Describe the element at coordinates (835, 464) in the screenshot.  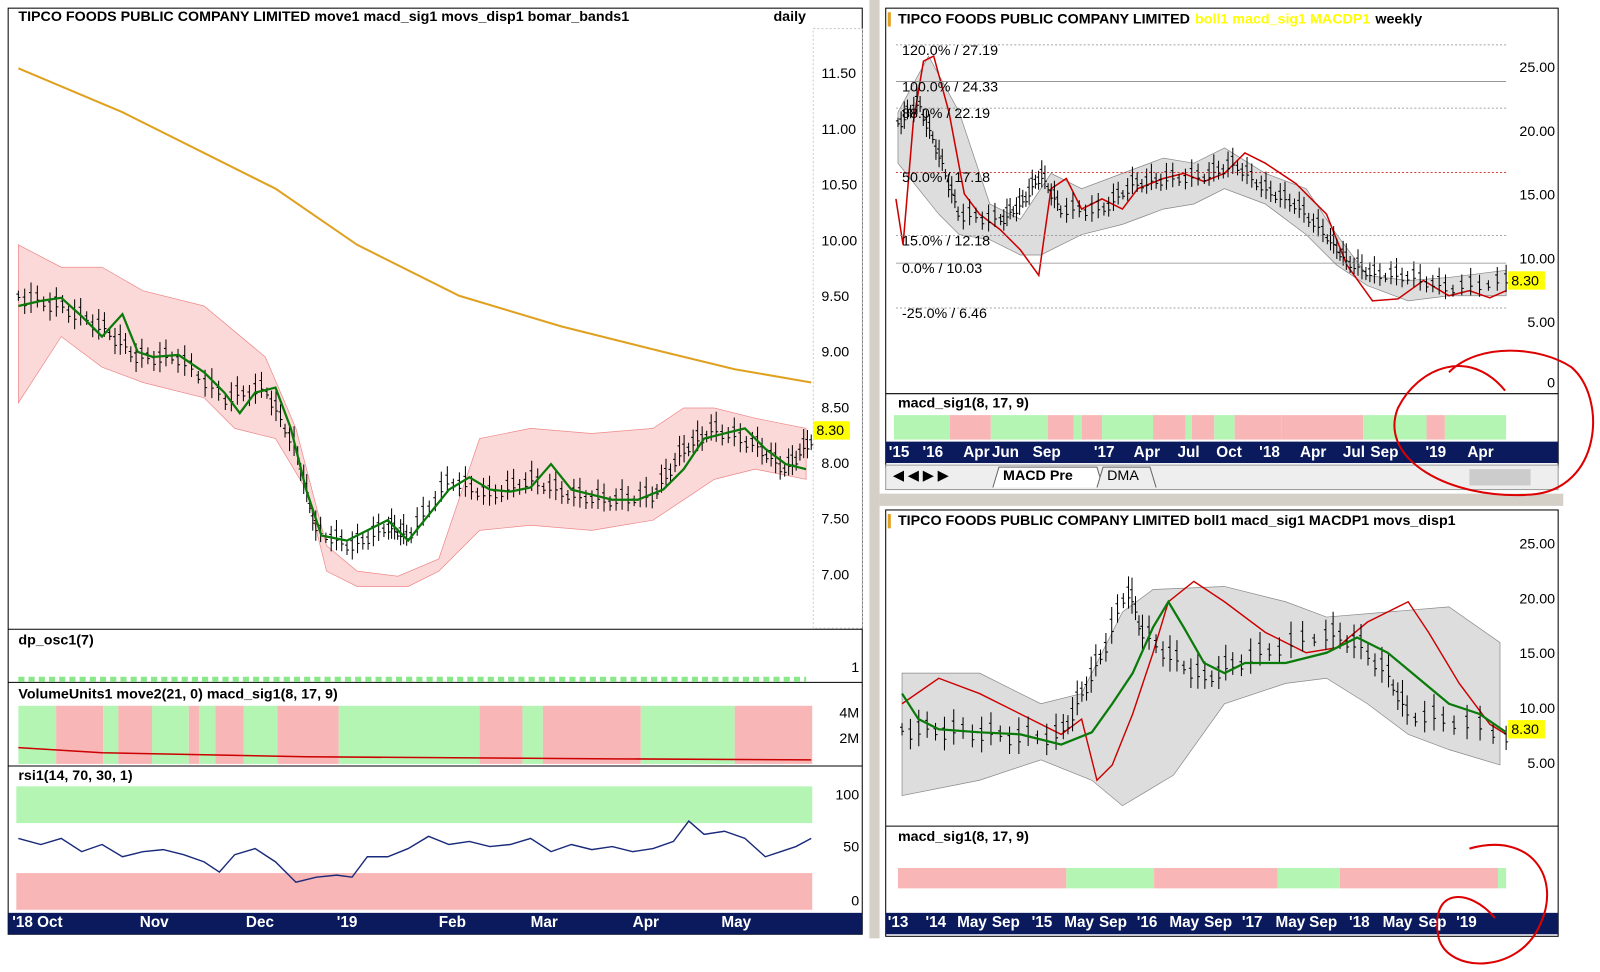
I see `y-tick-label: 8.00` at that location.